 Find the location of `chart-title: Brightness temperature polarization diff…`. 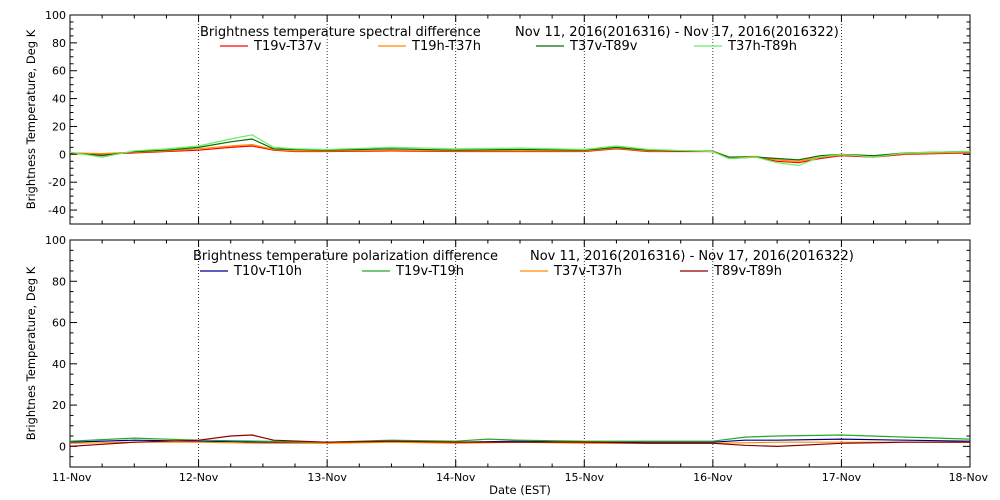

chart-title: Brightness temperature polarization diff… is located at coordinates (345, 256).